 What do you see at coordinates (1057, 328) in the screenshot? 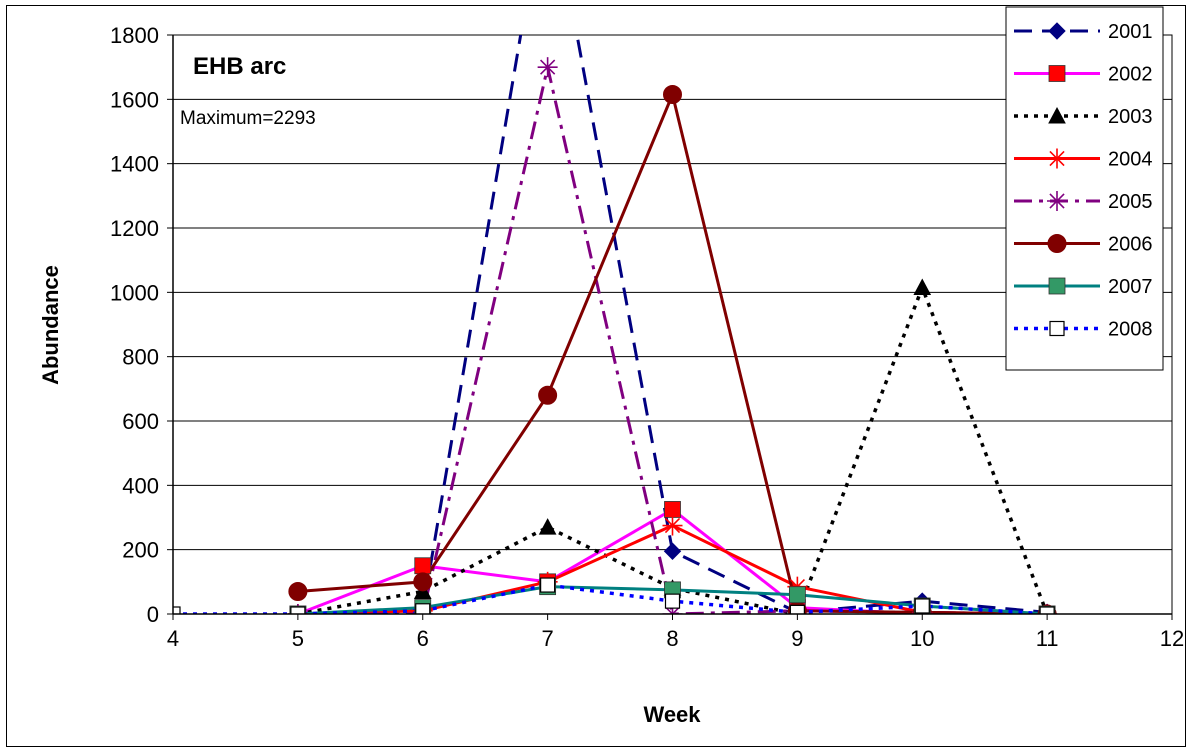
I see `legend-marker-2008` at bounding box center [1057, 328].